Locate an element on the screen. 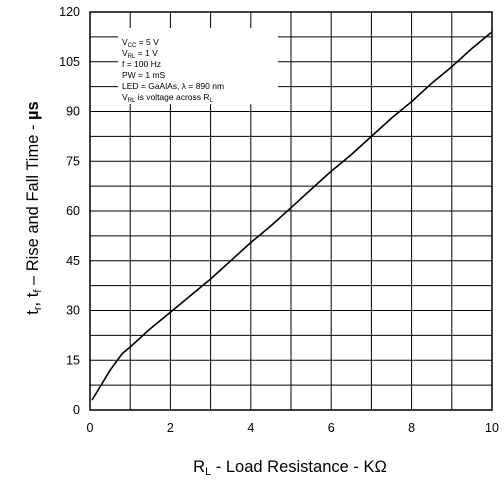  y-tick-label: 0 is located at coordinates (76, 410).